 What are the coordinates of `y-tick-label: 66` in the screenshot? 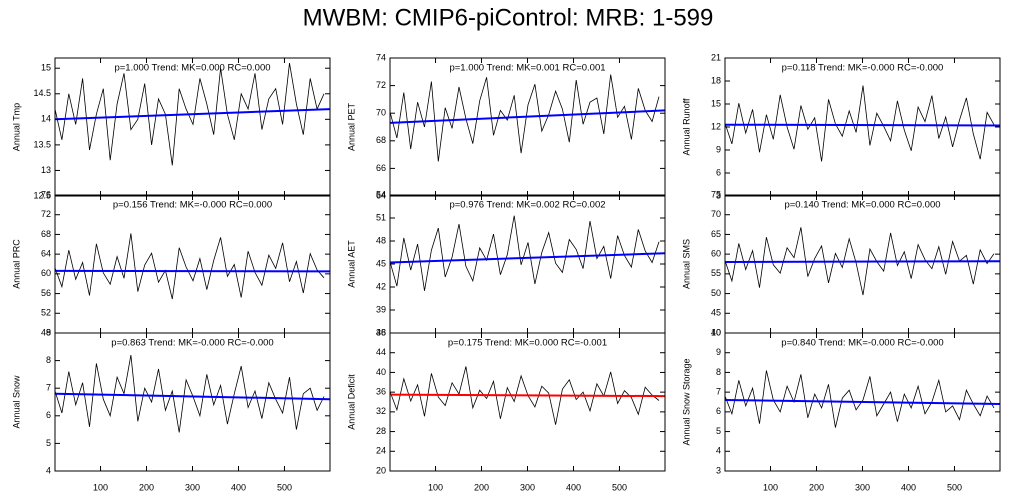 It's located at (381, 168).